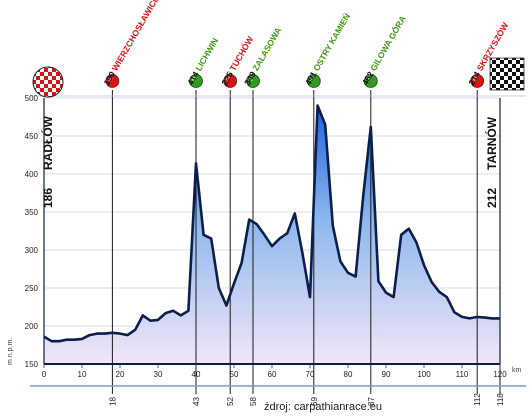 This screenshot has height=418, width=530. What do you see at coordinates (310, 374) in the screenshot?
I see `x-tick-label: 70` at bounding box center [310, 374].